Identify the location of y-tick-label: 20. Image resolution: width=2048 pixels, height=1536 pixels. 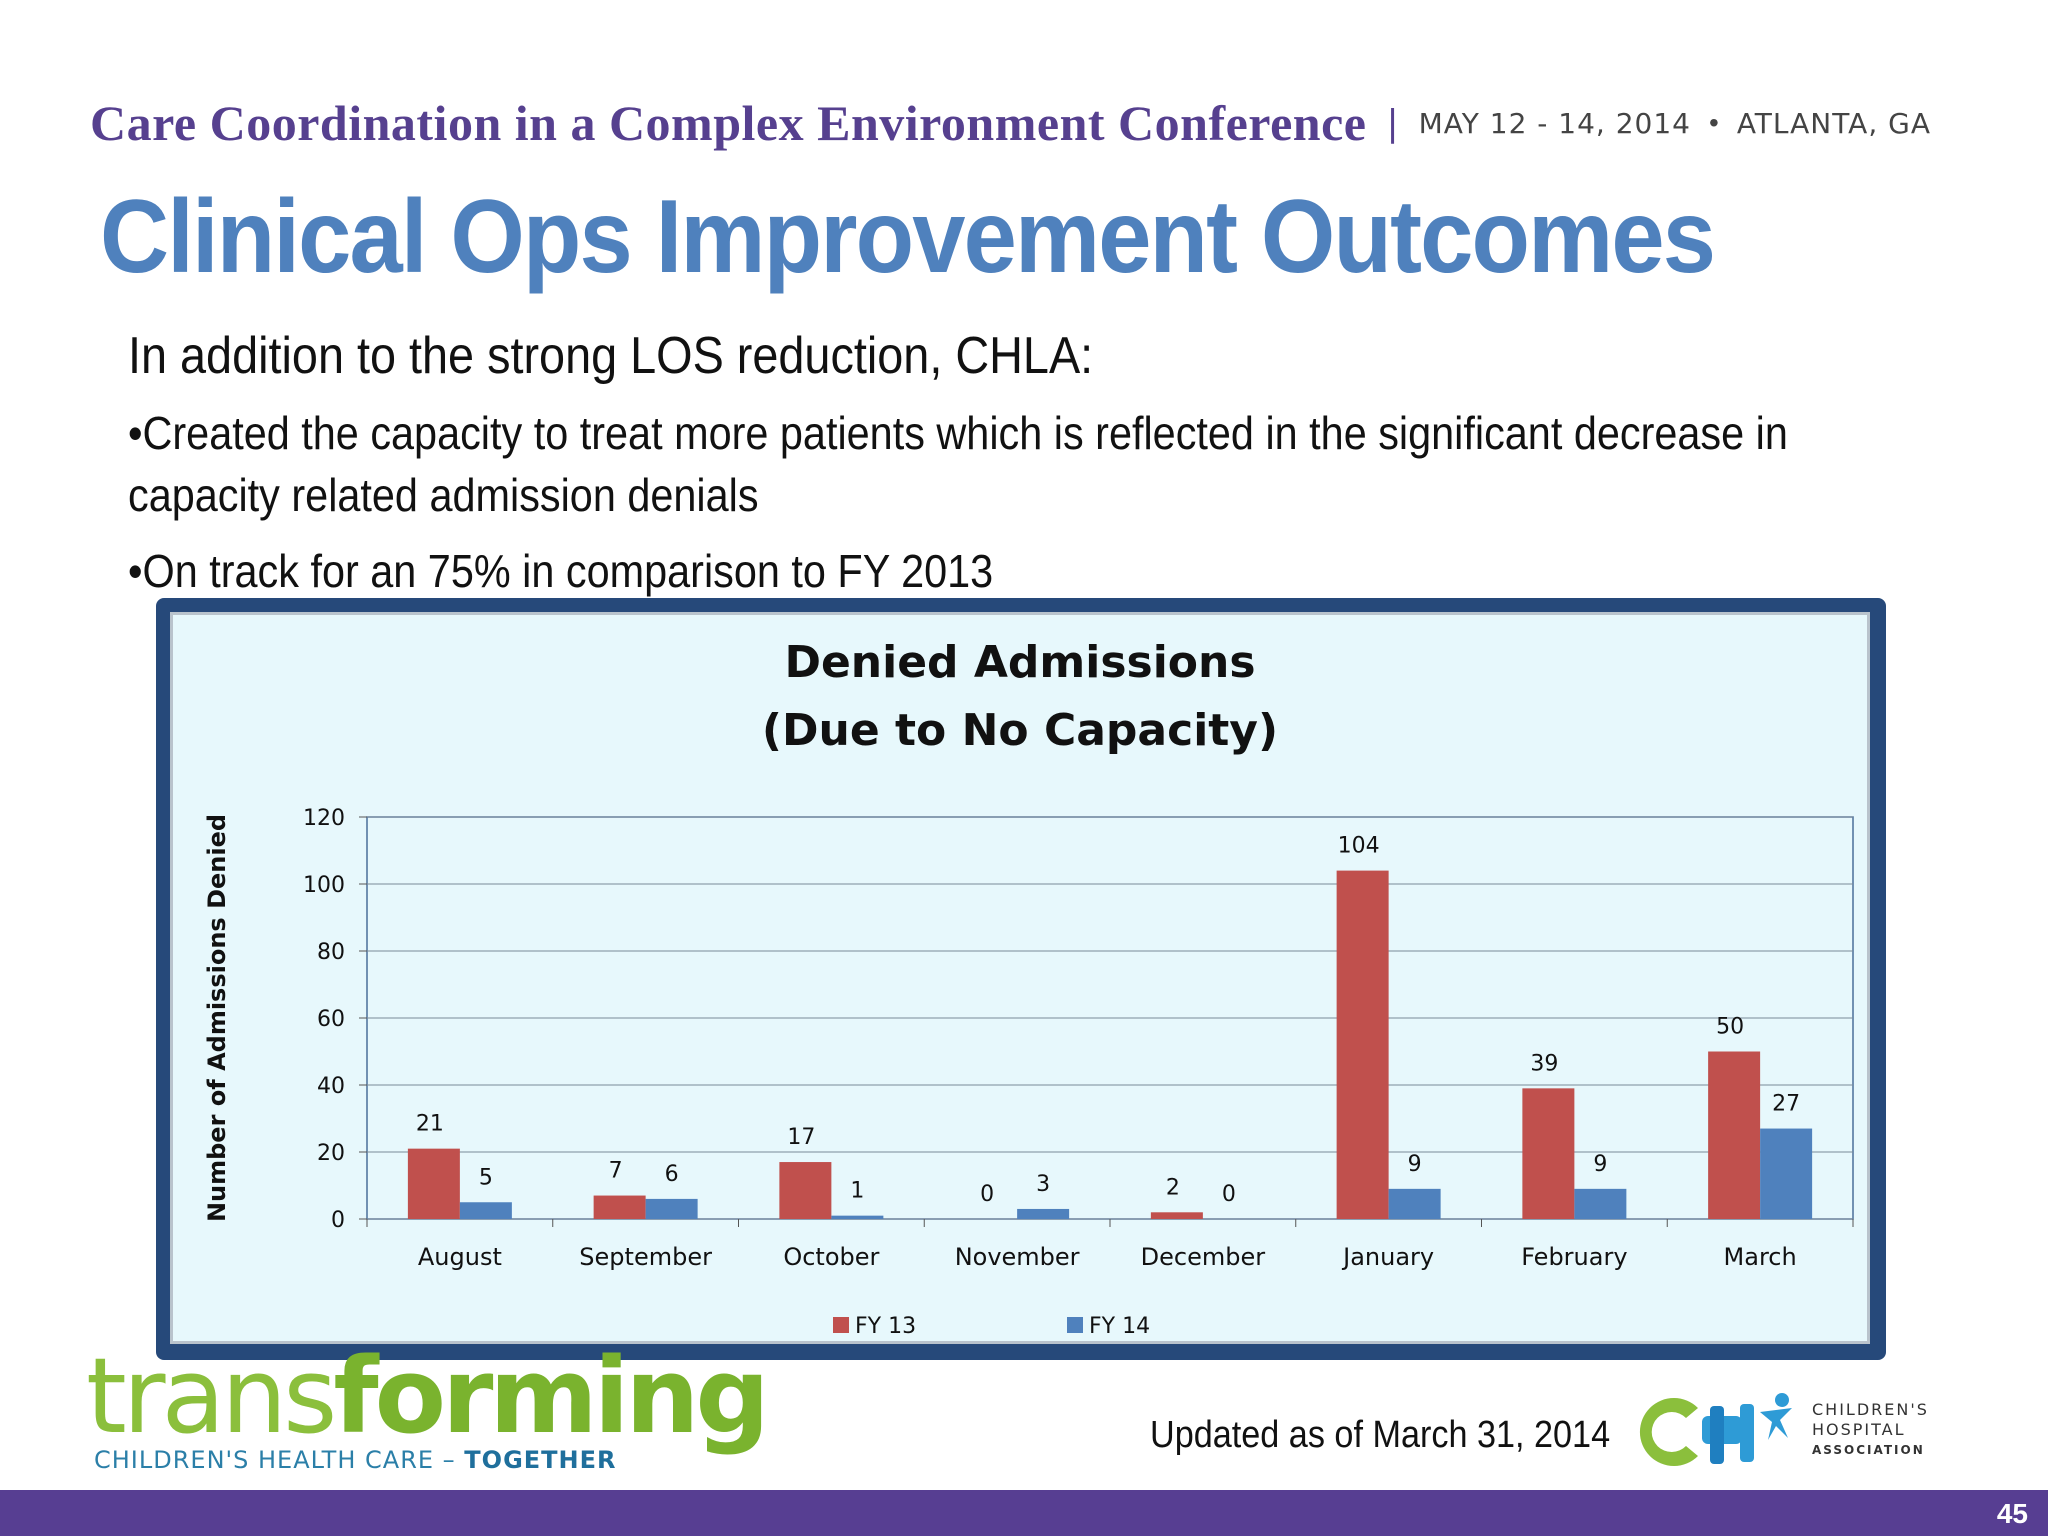
(331, 1153).